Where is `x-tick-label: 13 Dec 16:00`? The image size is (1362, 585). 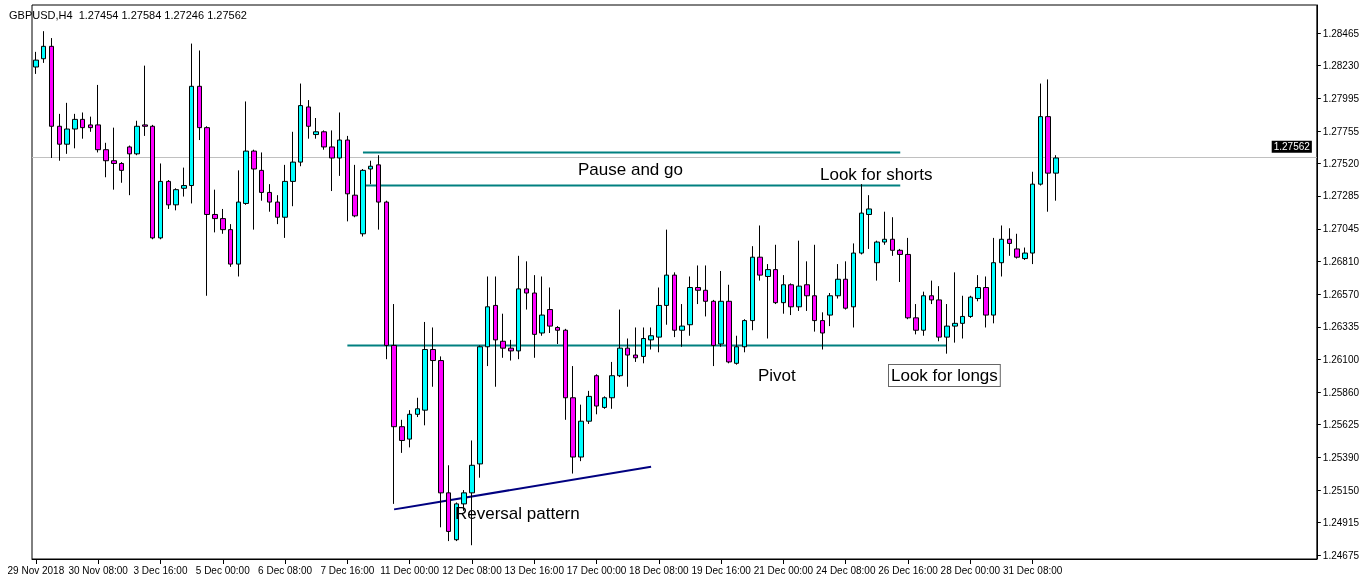 x-tick-label: 13 Dec 16:00 is located at coordinates (534, 570).